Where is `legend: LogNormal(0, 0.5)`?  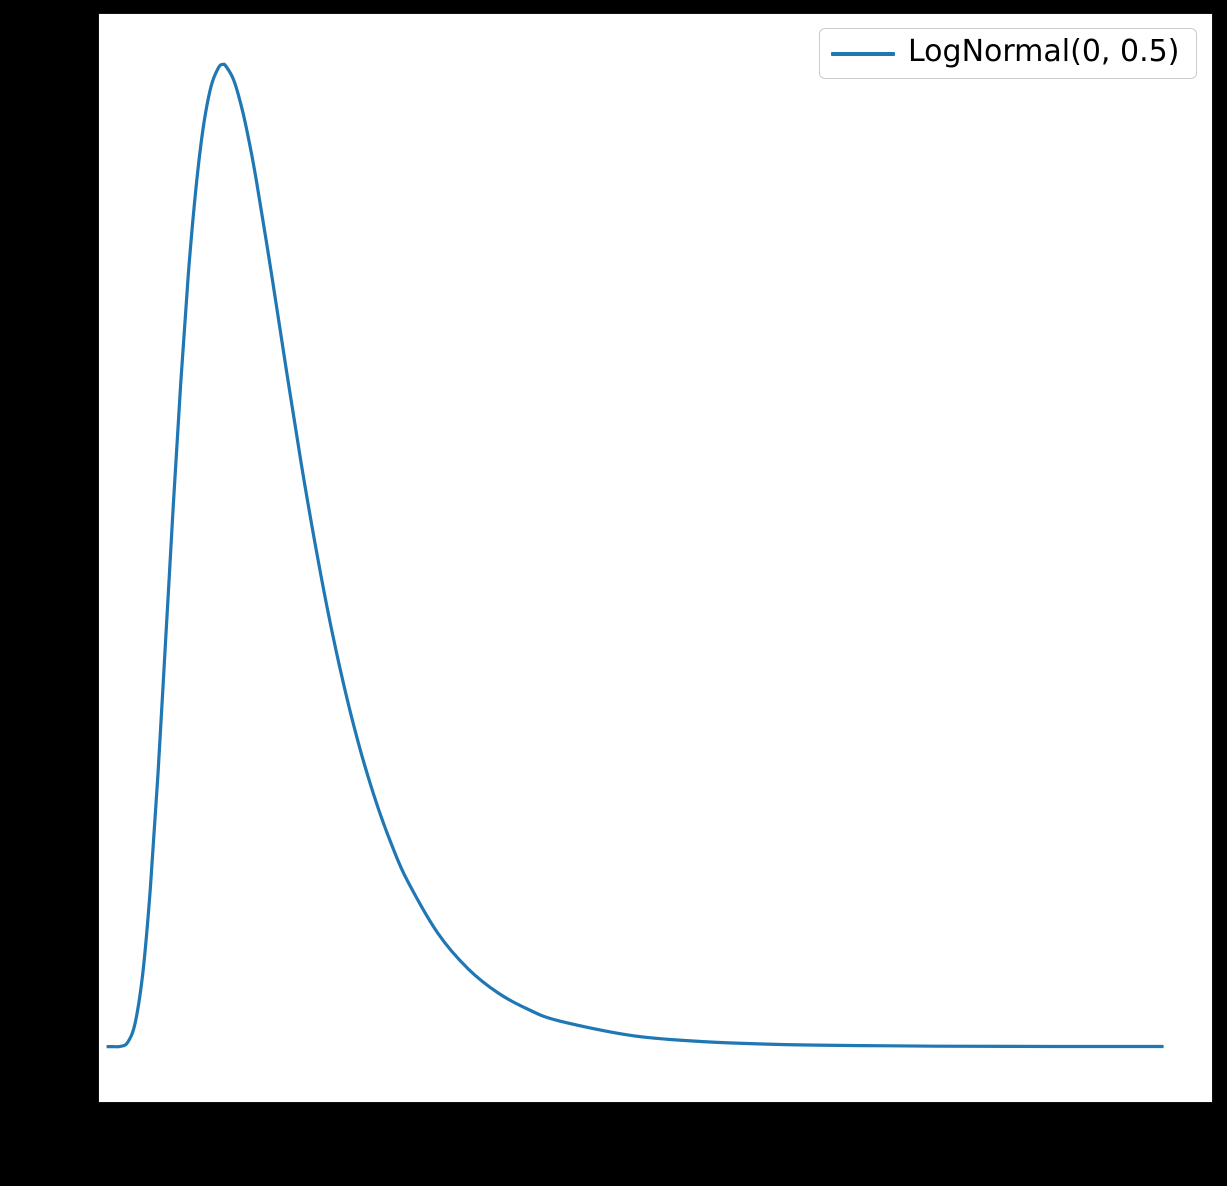 legend: LogNormal(0, 0.5) is located at coordinates (1008, 53).